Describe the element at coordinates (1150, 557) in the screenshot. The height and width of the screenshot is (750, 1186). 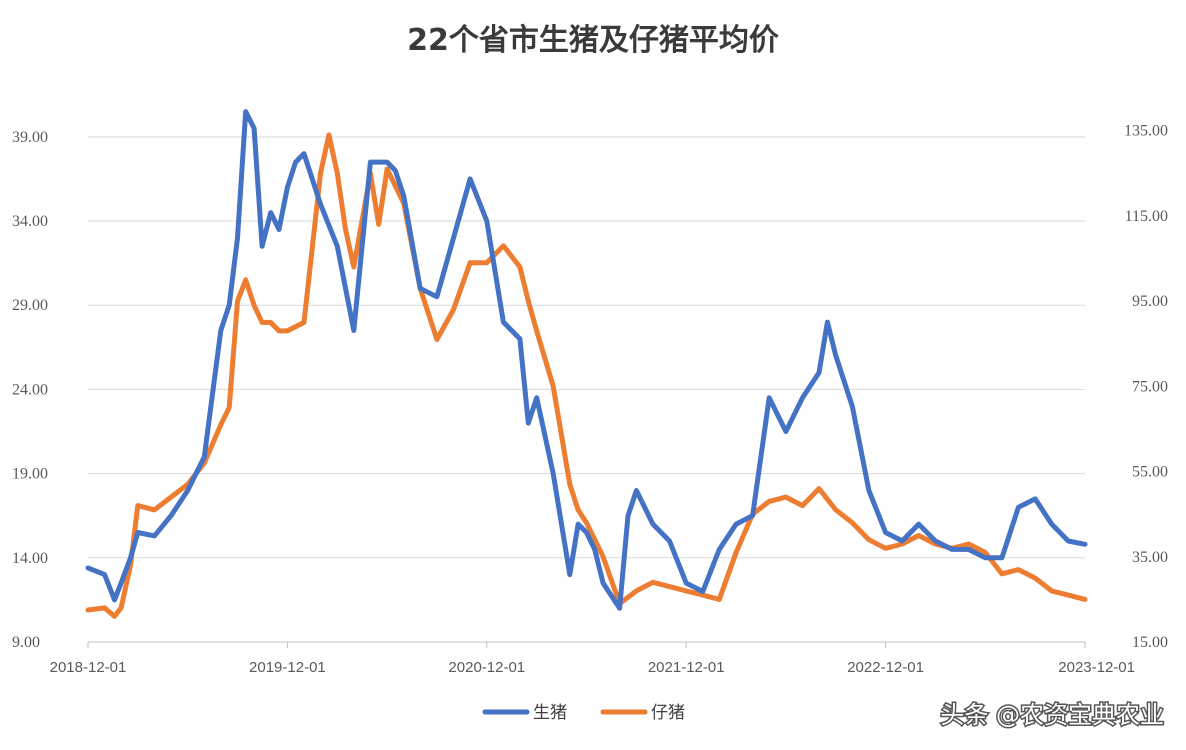
I see `y-right-tick-label: 35.00` at that location.